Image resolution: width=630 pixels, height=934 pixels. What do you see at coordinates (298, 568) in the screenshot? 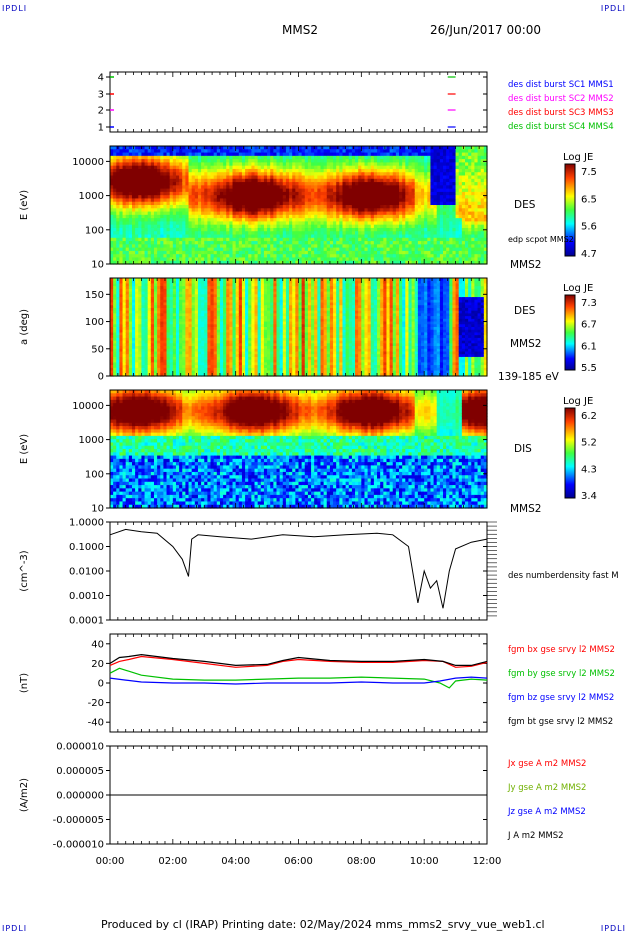
I see `density-series-line` at bounding box center [298, 568].